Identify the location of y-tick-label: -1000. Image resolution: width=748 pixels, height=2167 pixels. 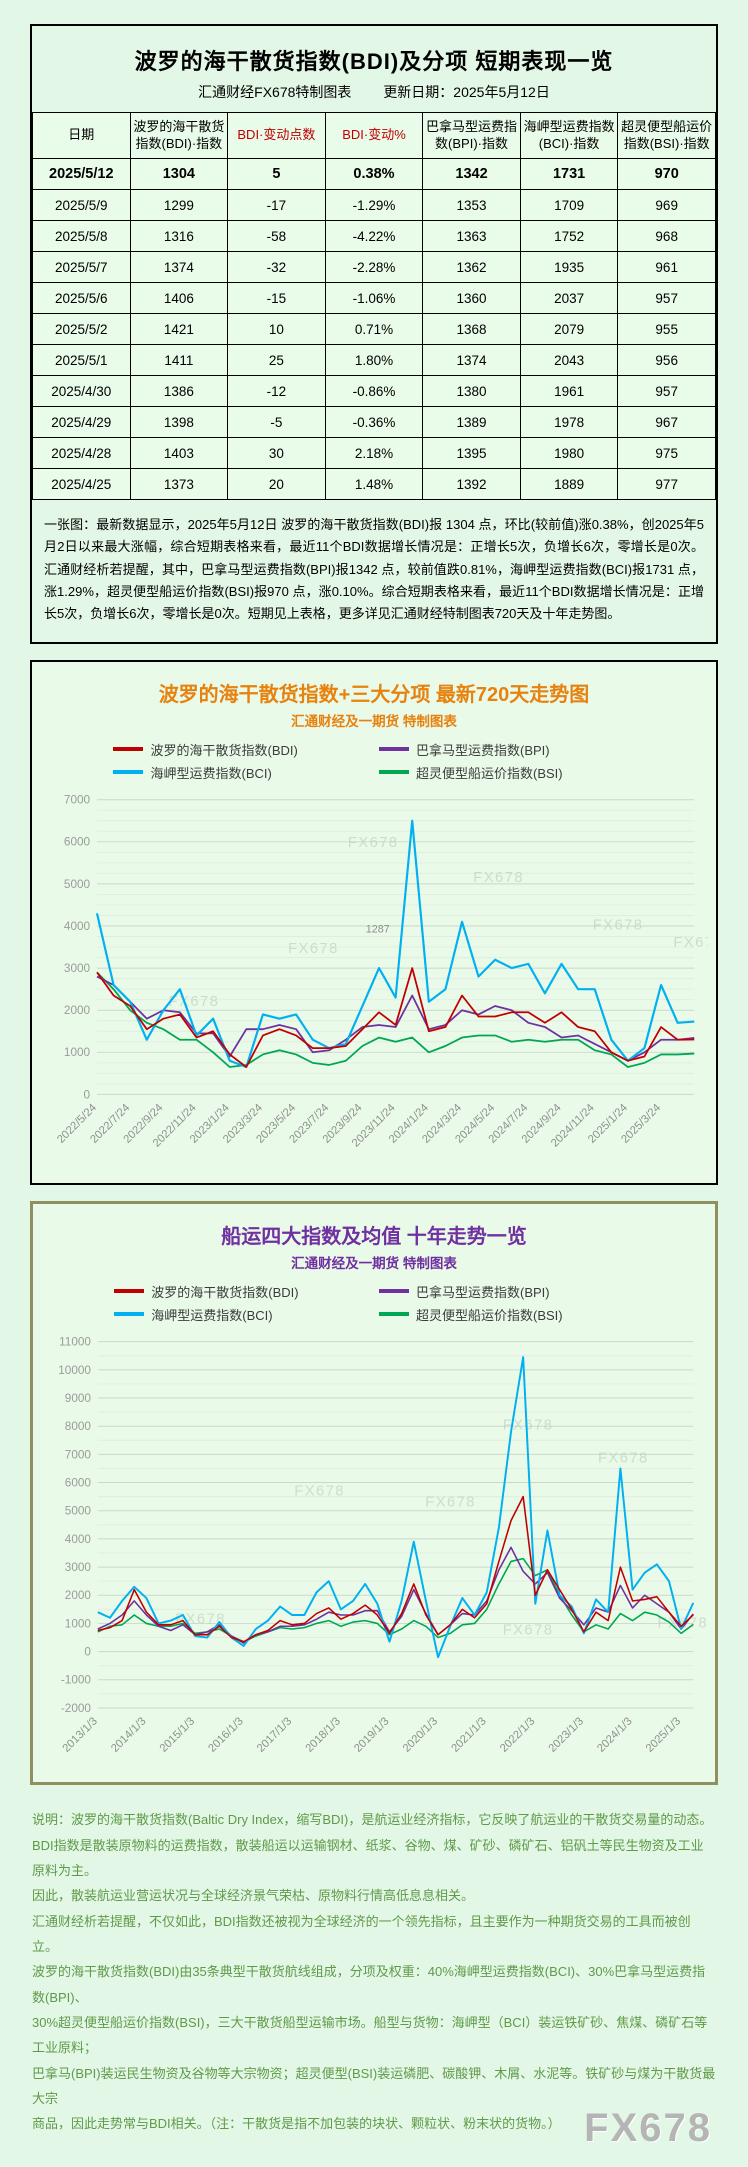
(76, 1679).